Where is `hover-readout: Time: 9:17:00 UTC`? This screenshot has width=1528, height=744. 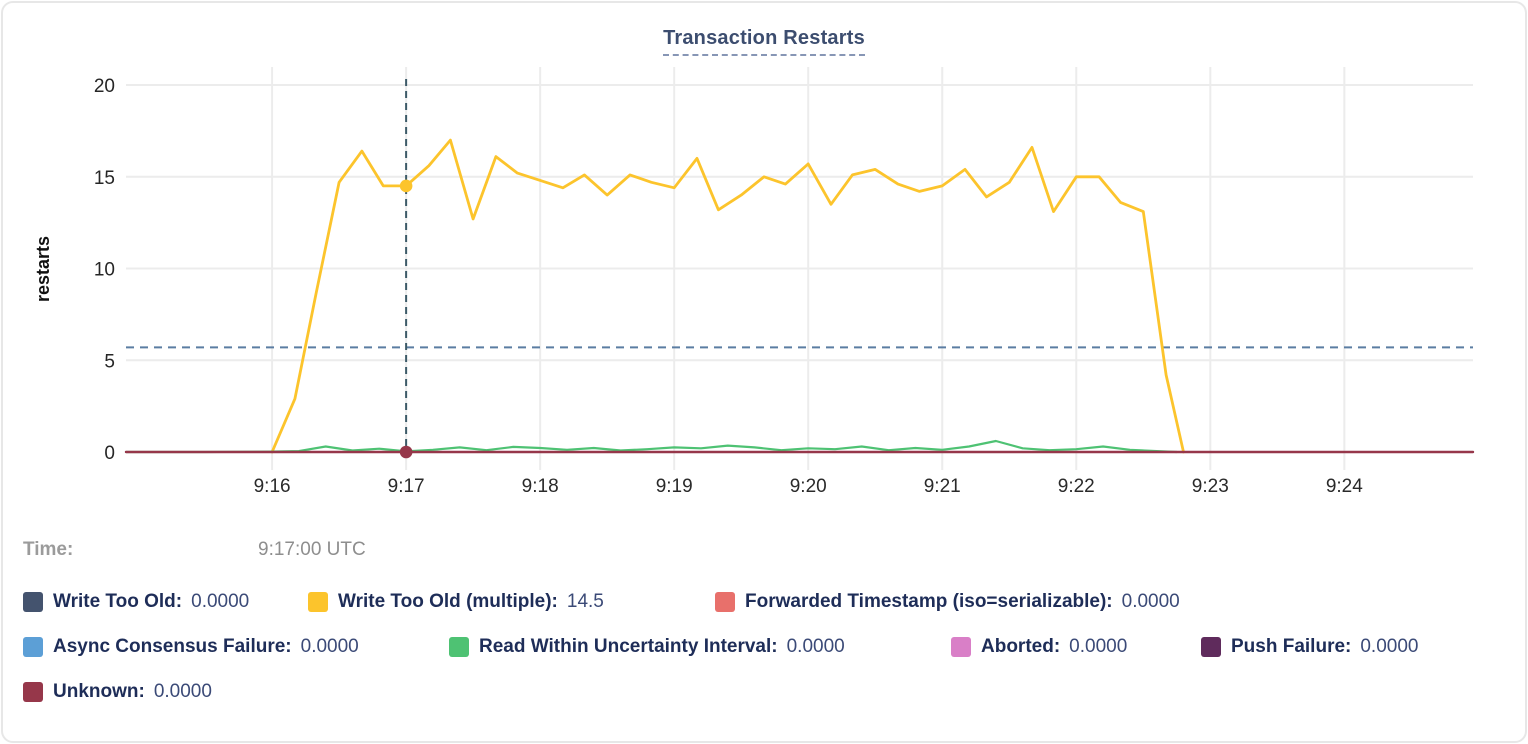 hover-readout: Time: 9:17:00 UTC is located at coordinates (764, 551).